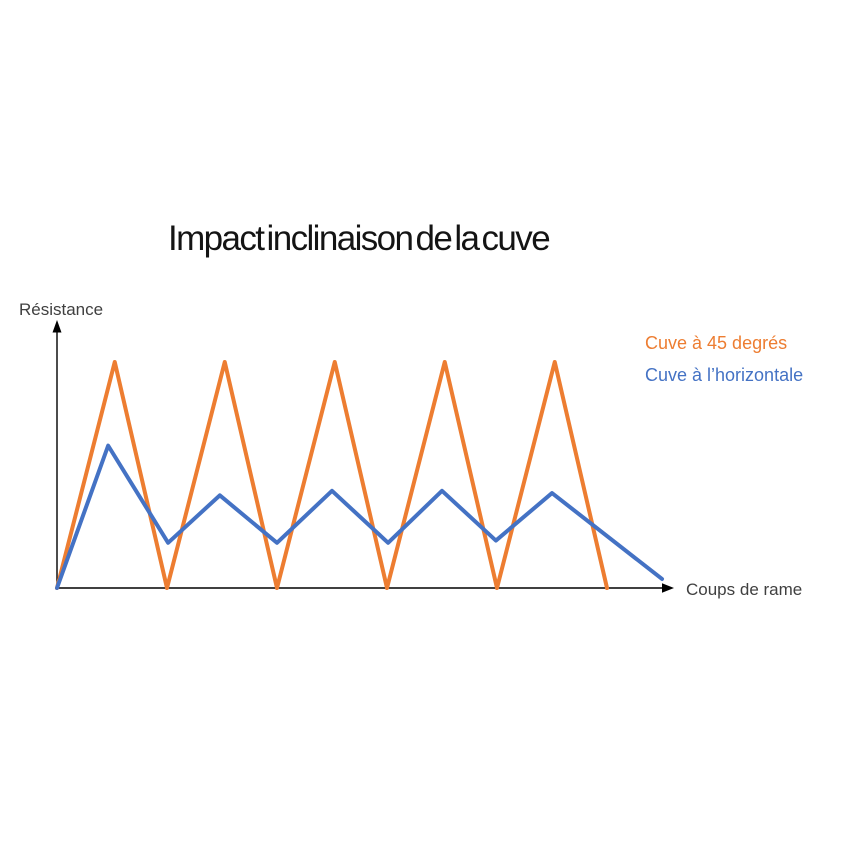  Describe the element at coordinates (668, 588) in the screenshot. I see `x-axis-arrow-icon` at that location.